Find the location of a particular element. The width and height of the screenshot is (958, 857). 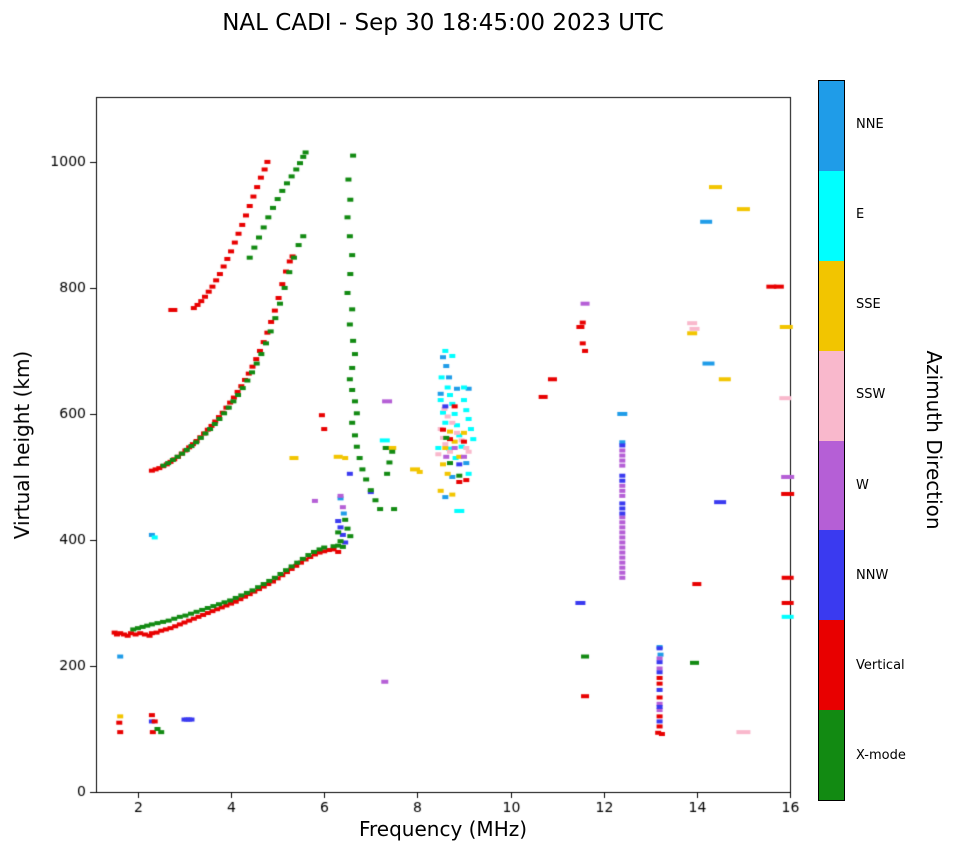

colorbar-label-e: E is located at coordinates (860, 215).